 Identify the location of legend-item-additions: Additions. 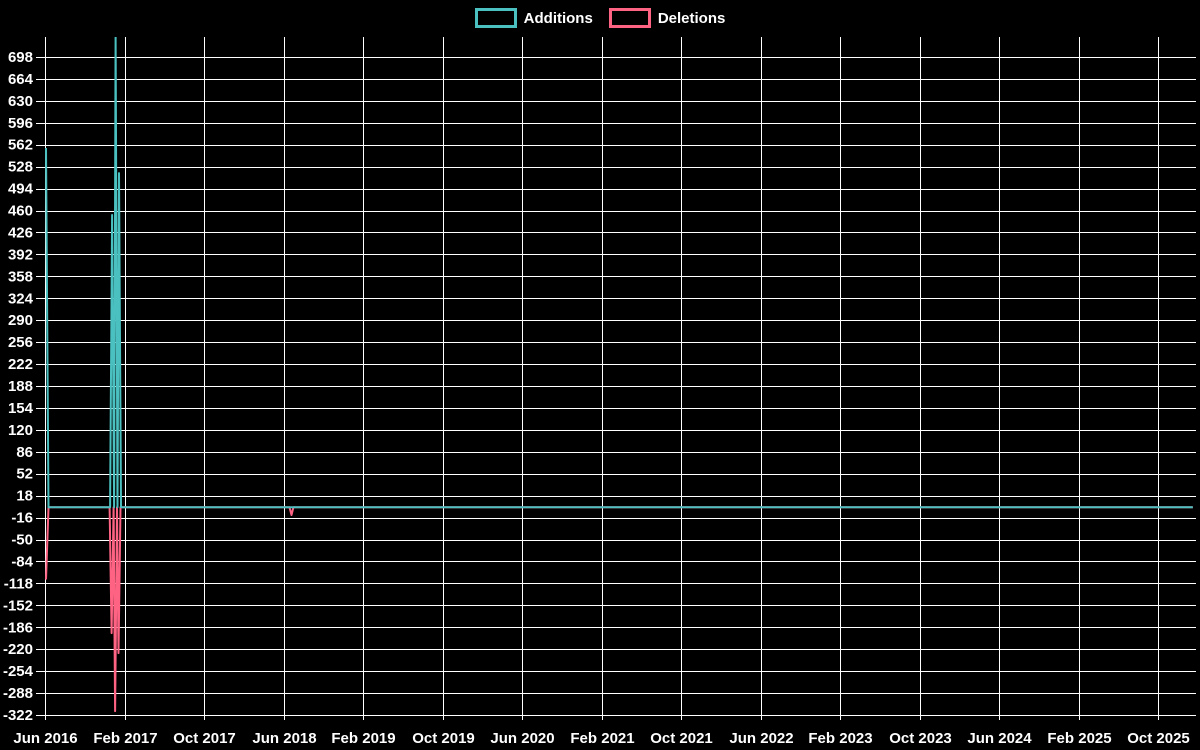
(533, 18).